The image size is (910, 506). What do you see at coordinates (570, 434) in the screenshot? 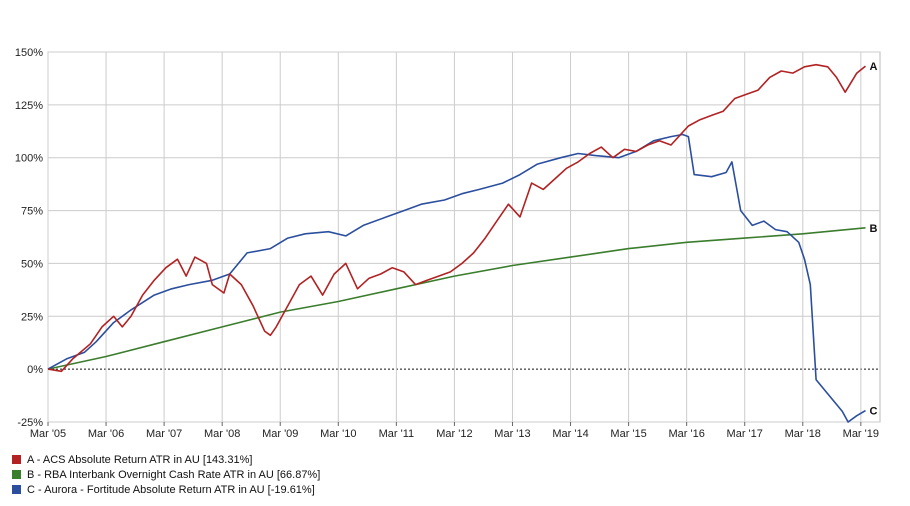
I see `x-tick-label: Mar '14` at bounding box center [570, 434].